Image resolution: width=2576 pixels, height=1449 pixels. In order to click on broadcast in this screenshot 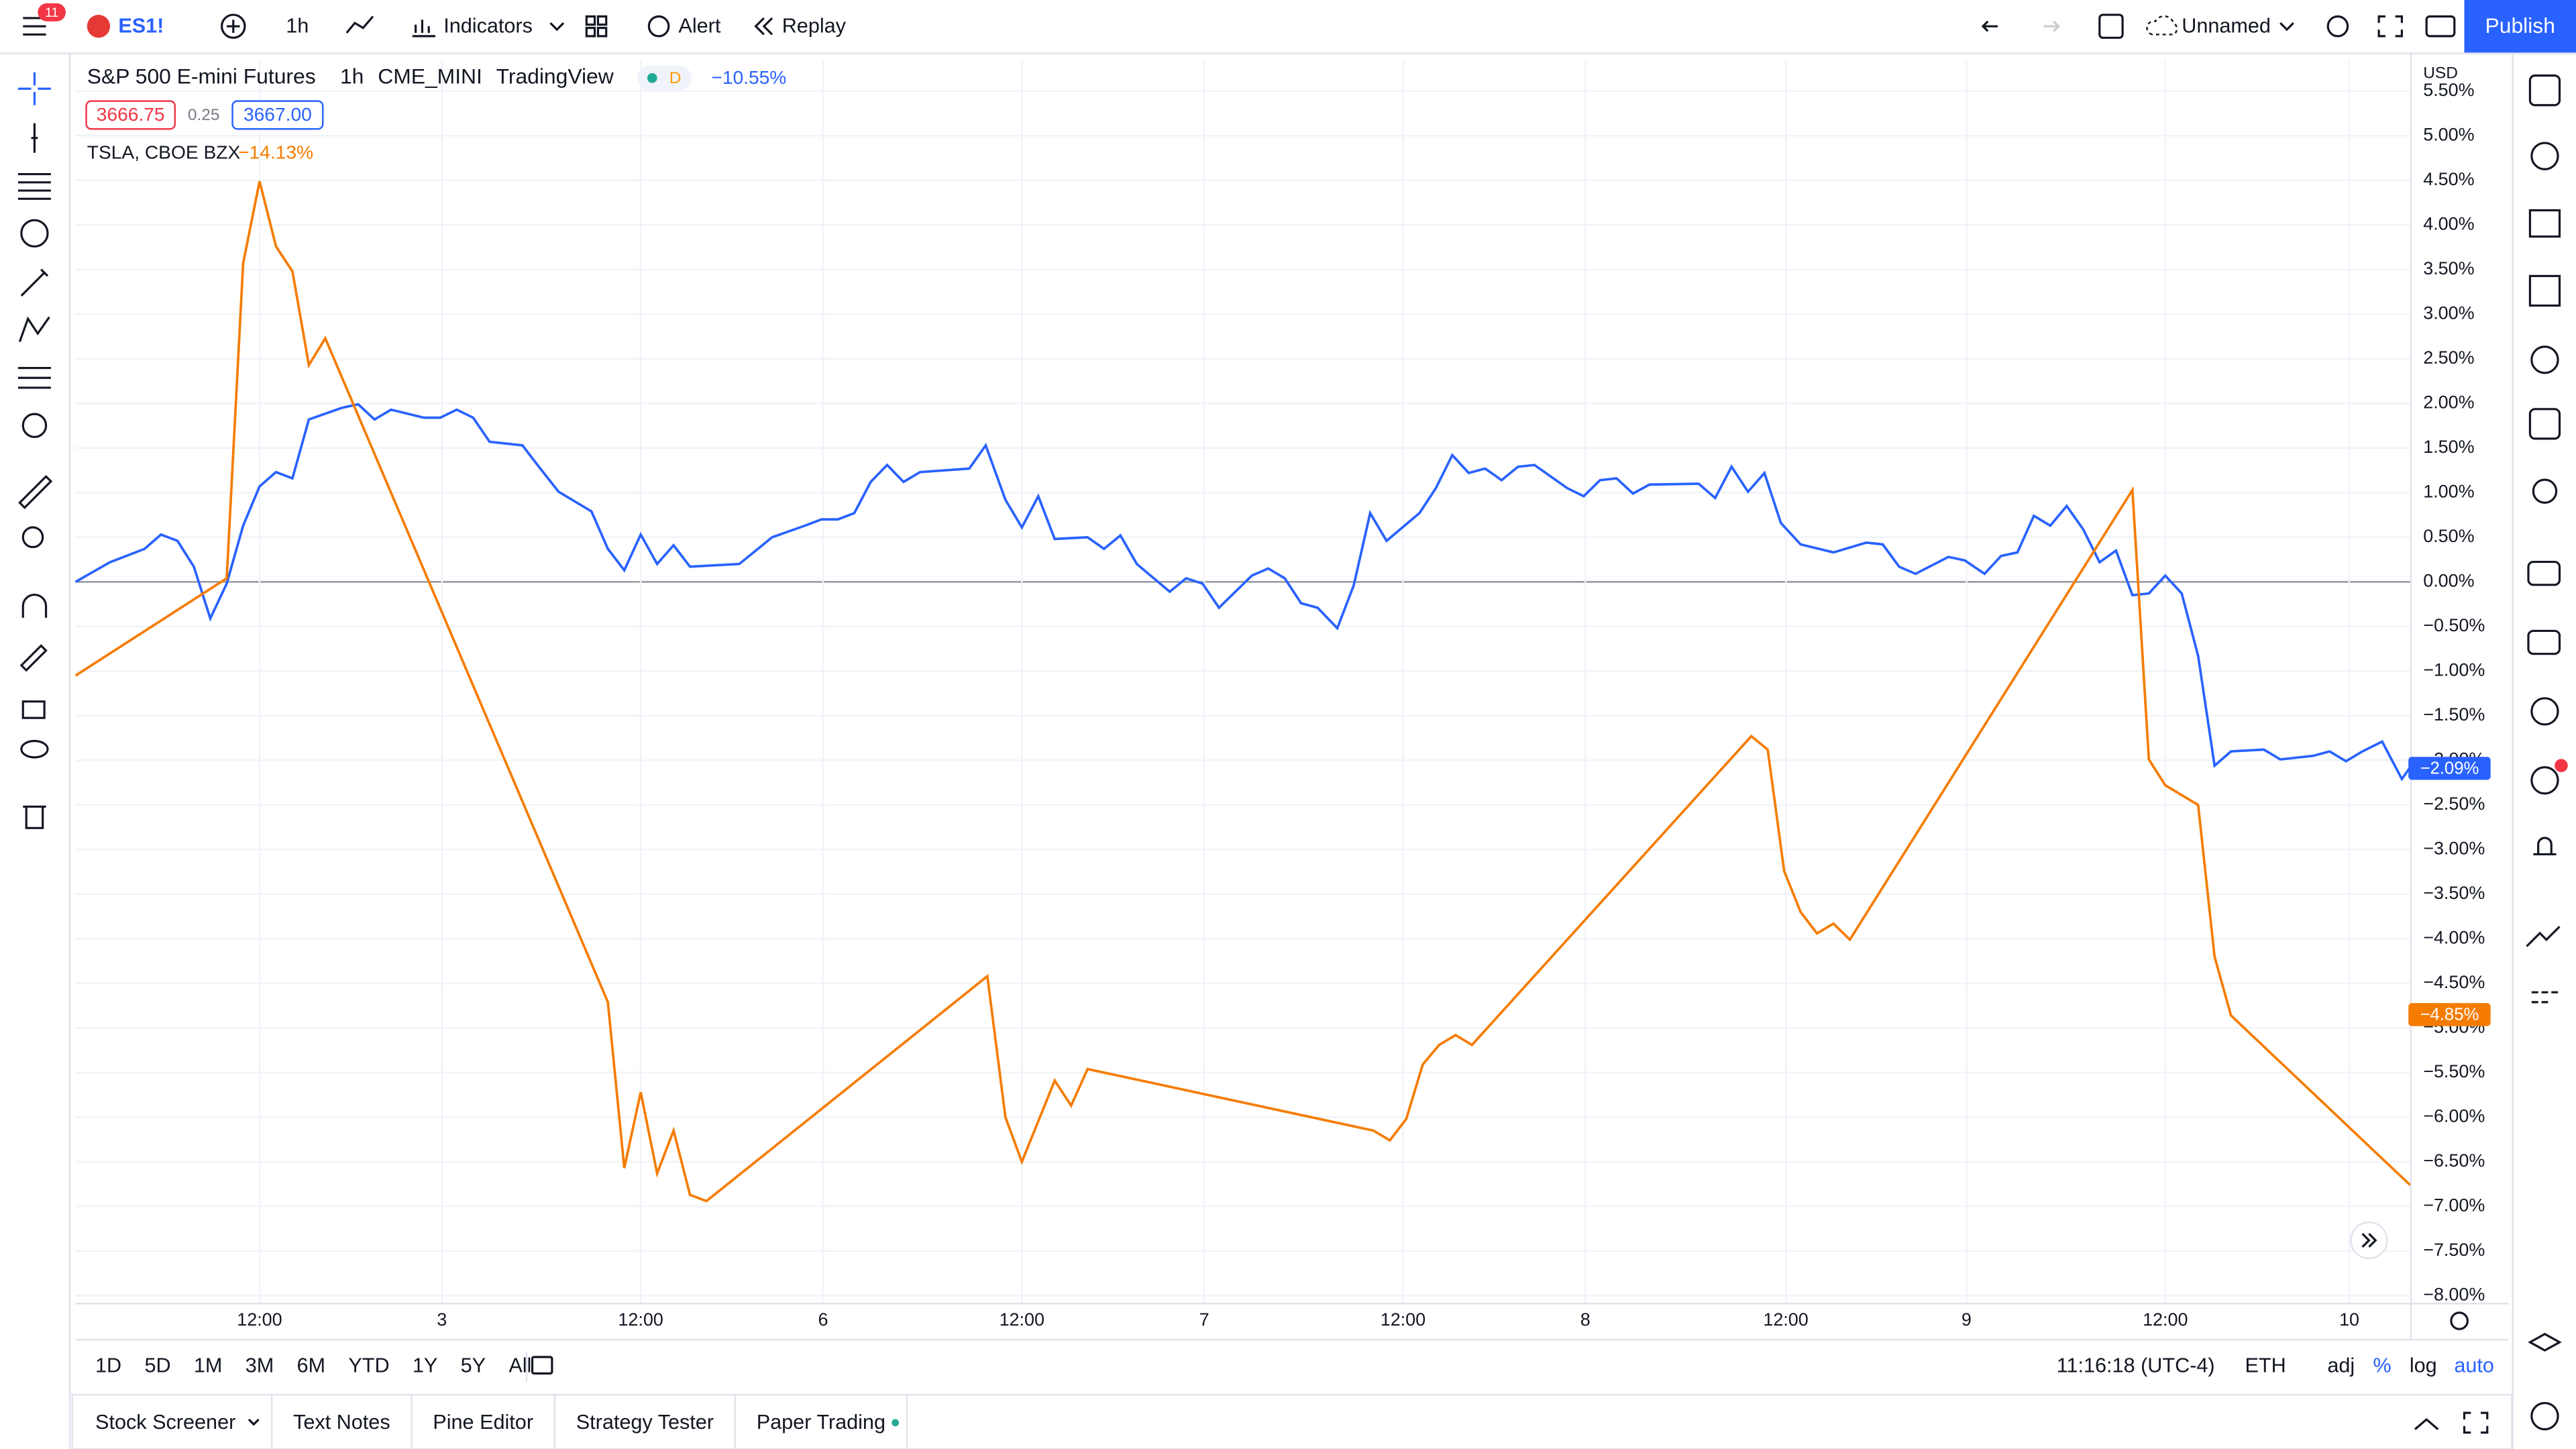, I will do `click(2544, 780)`.